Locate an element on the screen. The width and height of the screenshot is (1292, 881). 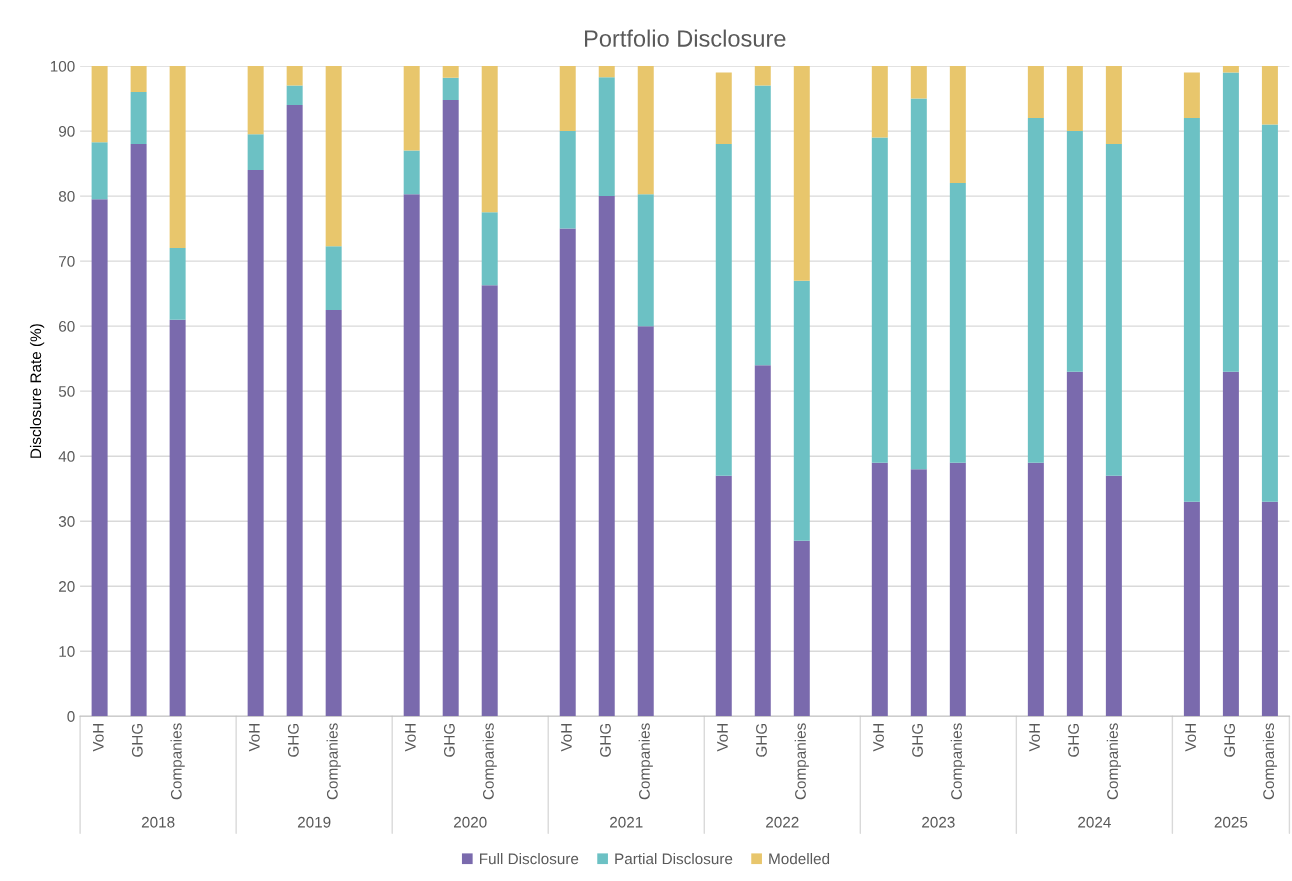
text: 2021 is located at coordinates (626, 822).